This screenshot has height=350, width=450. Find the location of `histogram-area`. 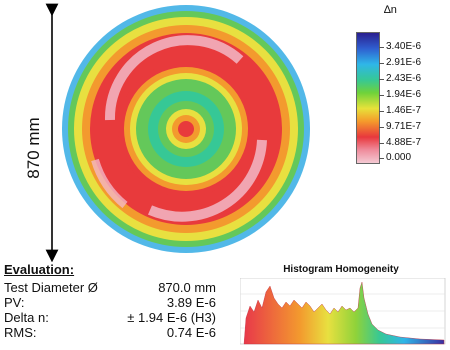

histogram-area is located at coordinates (344, 313).